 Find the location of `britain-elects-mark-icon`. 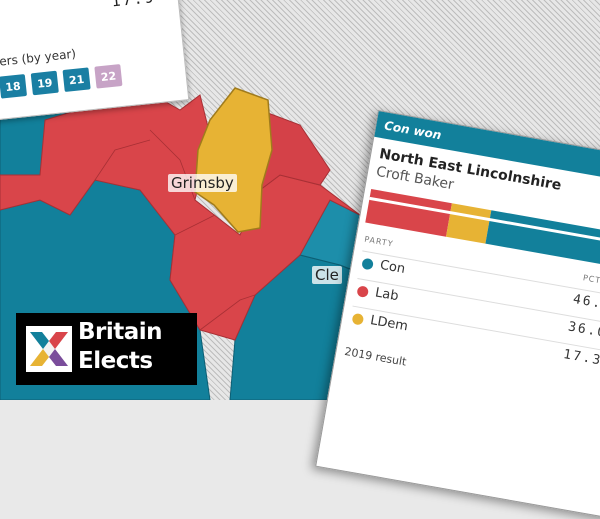

britain-elects-mark-icon is located at coordinates (49, 349).